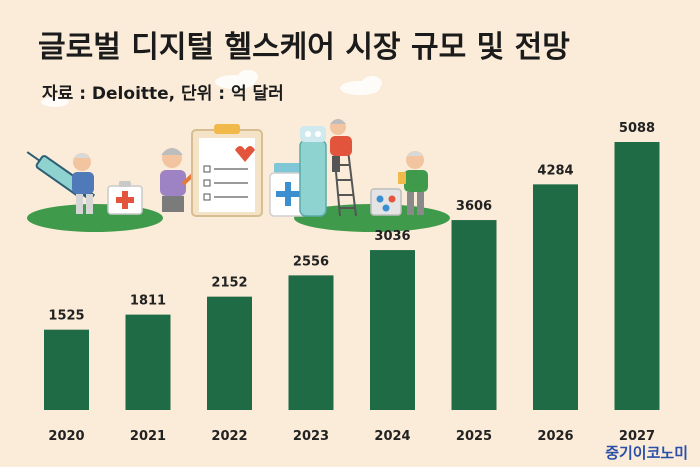 The height and width of the screenshot is (467, 700). I want to click on cloud-decoration, so click(211, 88).